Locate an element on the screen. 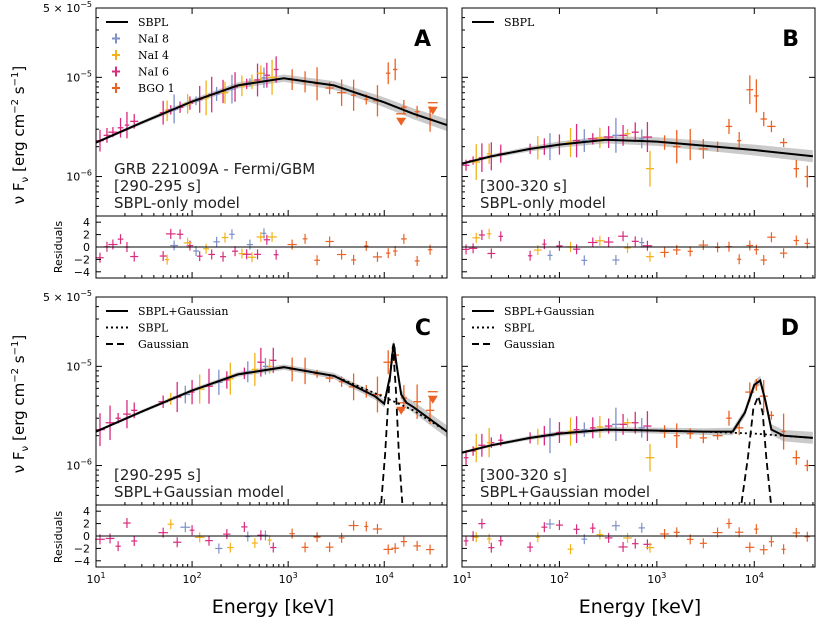 This screenshot has width=830, height=626. ylabel-close: ] is located at coordinates (19, 69).